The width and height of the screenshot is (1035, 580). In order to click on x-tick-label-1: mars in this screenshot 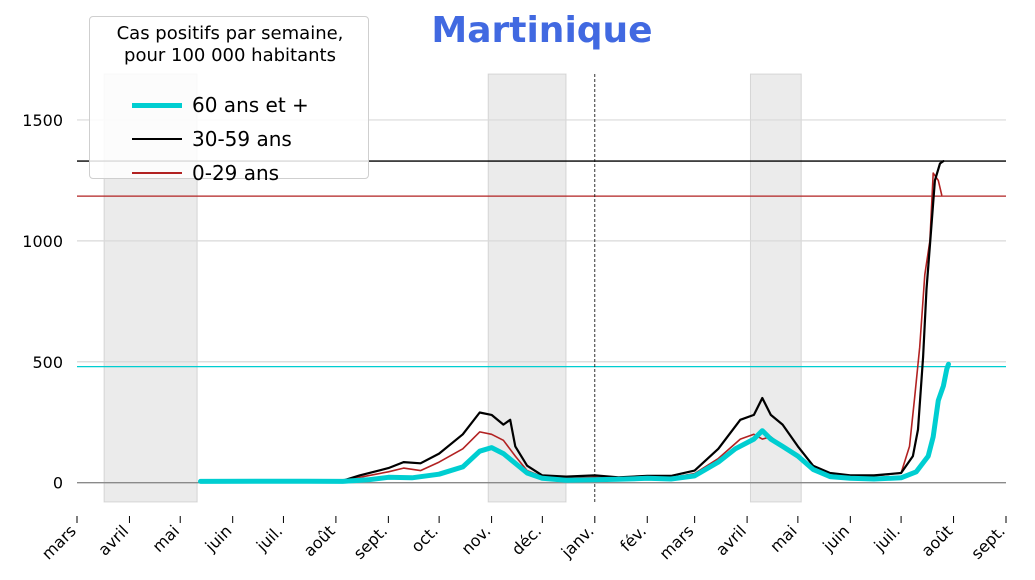, I will do `click(59, 542)`.